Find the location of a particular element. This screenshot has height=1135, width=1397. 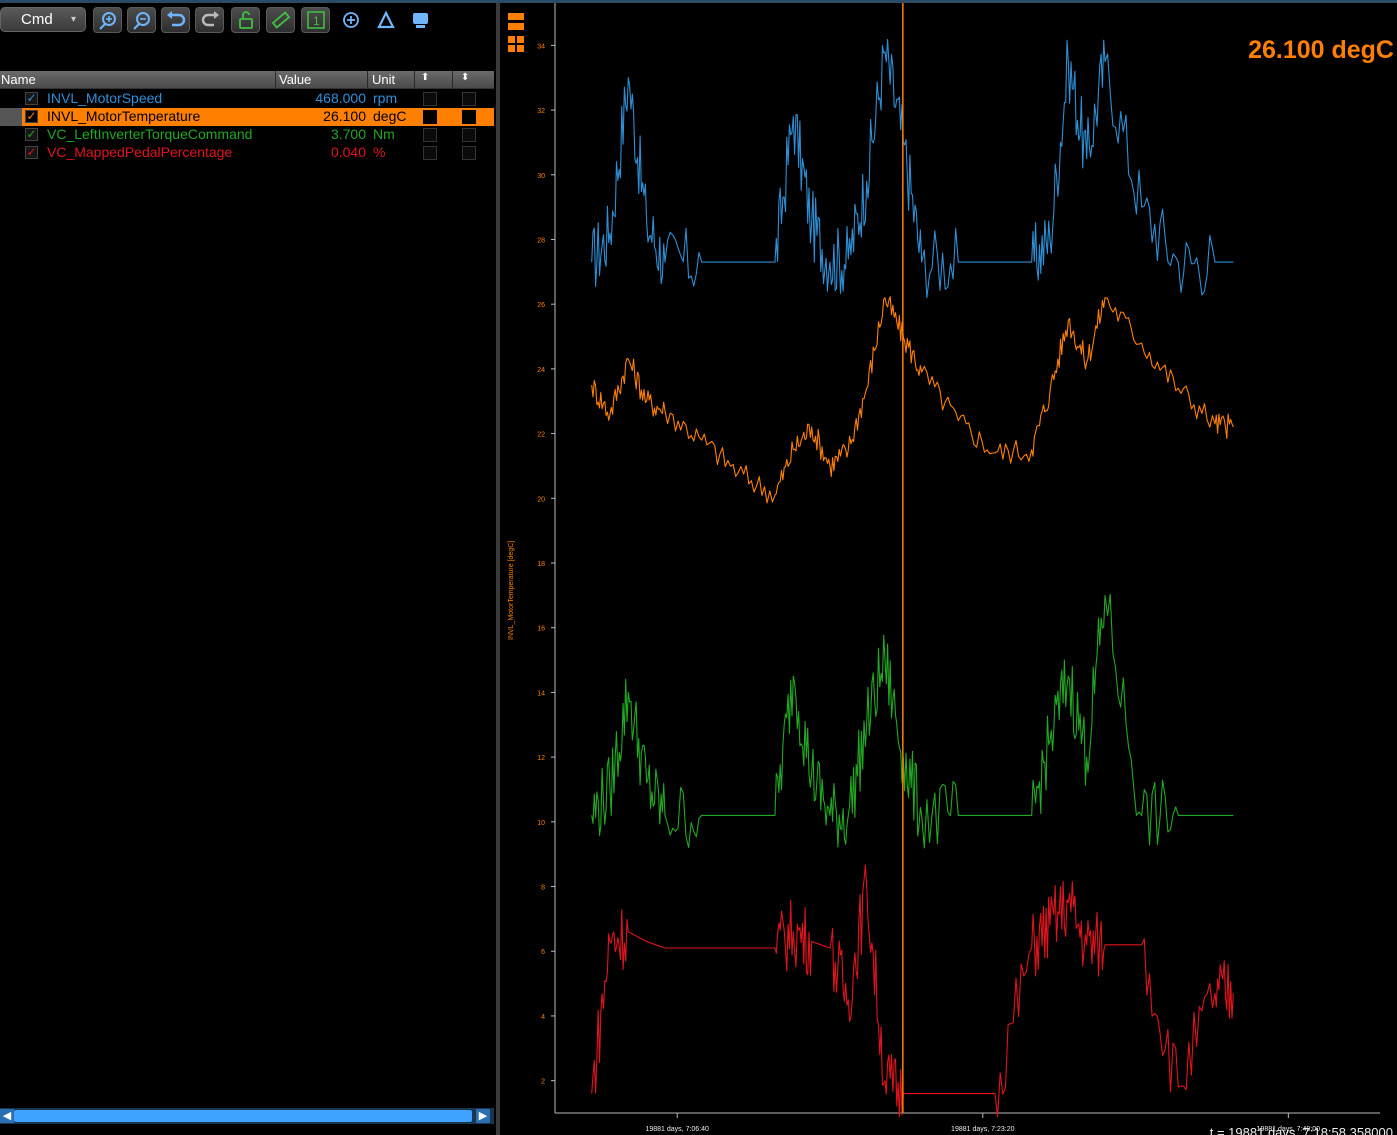

signal-name: VC_LeftInverterTorqueCommand is located at coordinates (150, 134).